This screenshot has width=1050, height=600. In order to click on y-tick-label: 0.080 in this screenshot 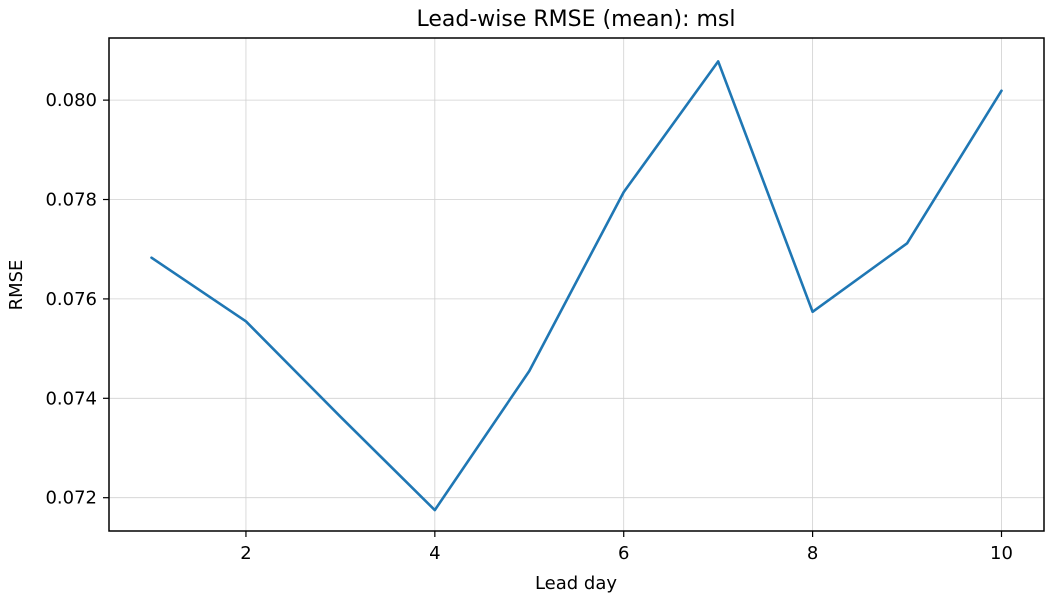, I will do `click(71, 100)`.